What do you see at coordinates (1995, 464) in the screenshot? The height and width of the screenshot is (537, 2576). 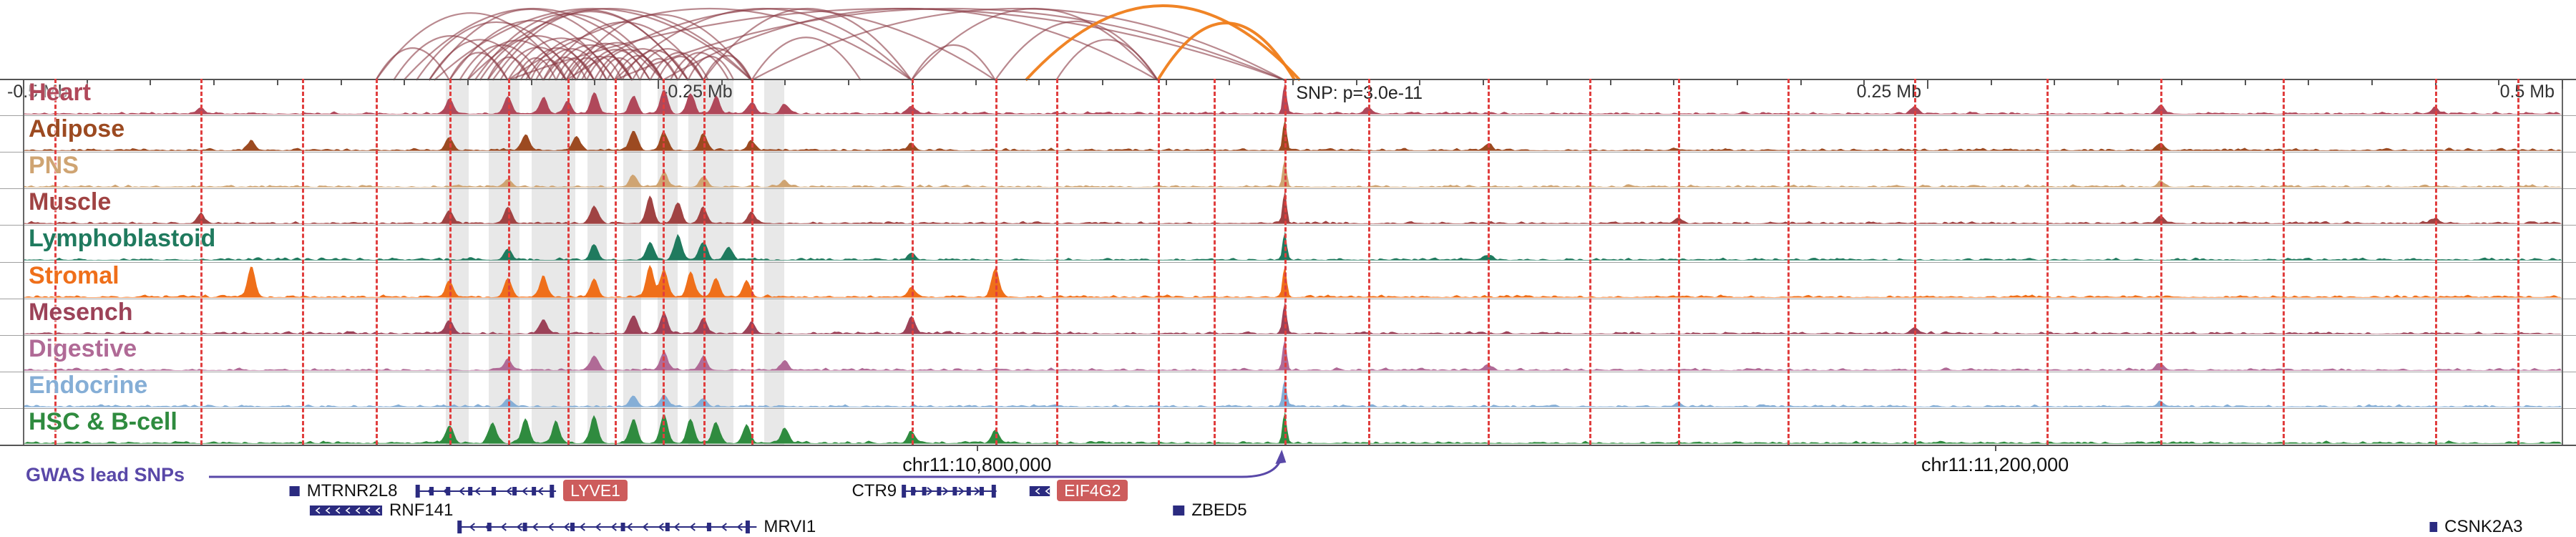 I see `coordinate-label-right: chr11:11,200,000` at bounding box center [1995, 464].